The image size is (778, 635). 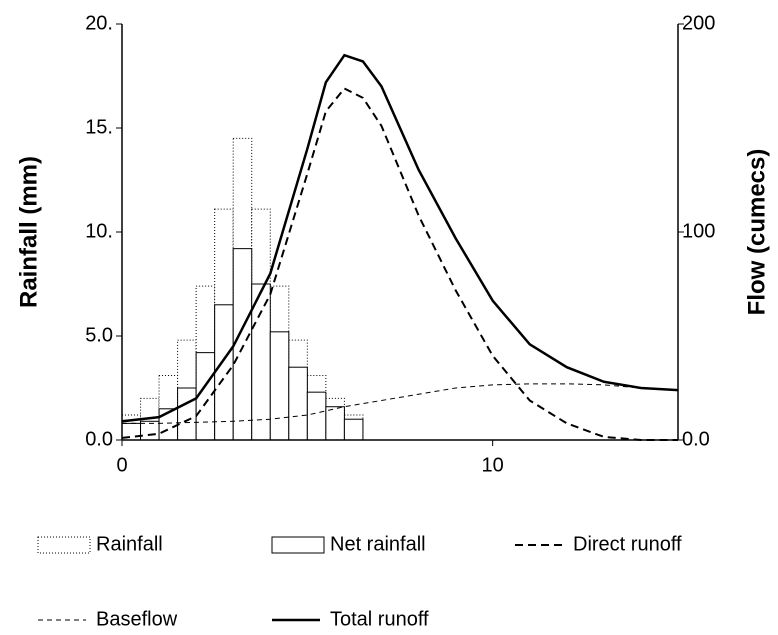 I want to click on flow-line, so click(x=400, y=403).